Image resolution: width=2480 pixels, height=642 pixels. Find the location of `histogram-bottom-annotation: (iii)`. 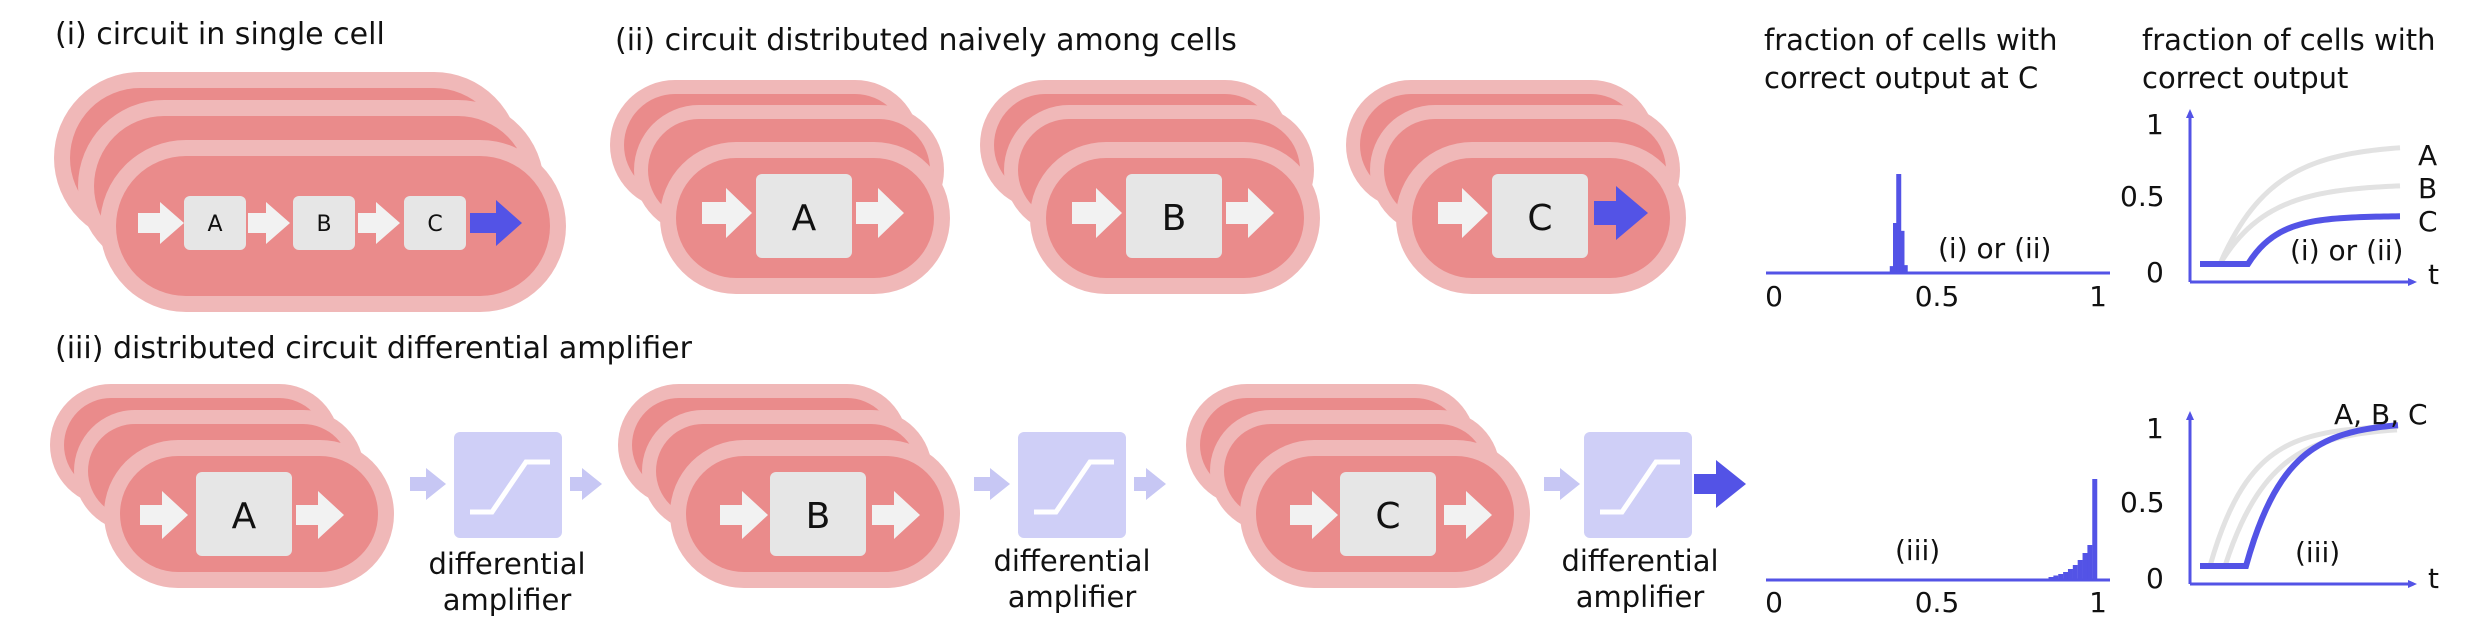

histogram-bottom-annotation: (iii) is located at coordinates (1917, 550).